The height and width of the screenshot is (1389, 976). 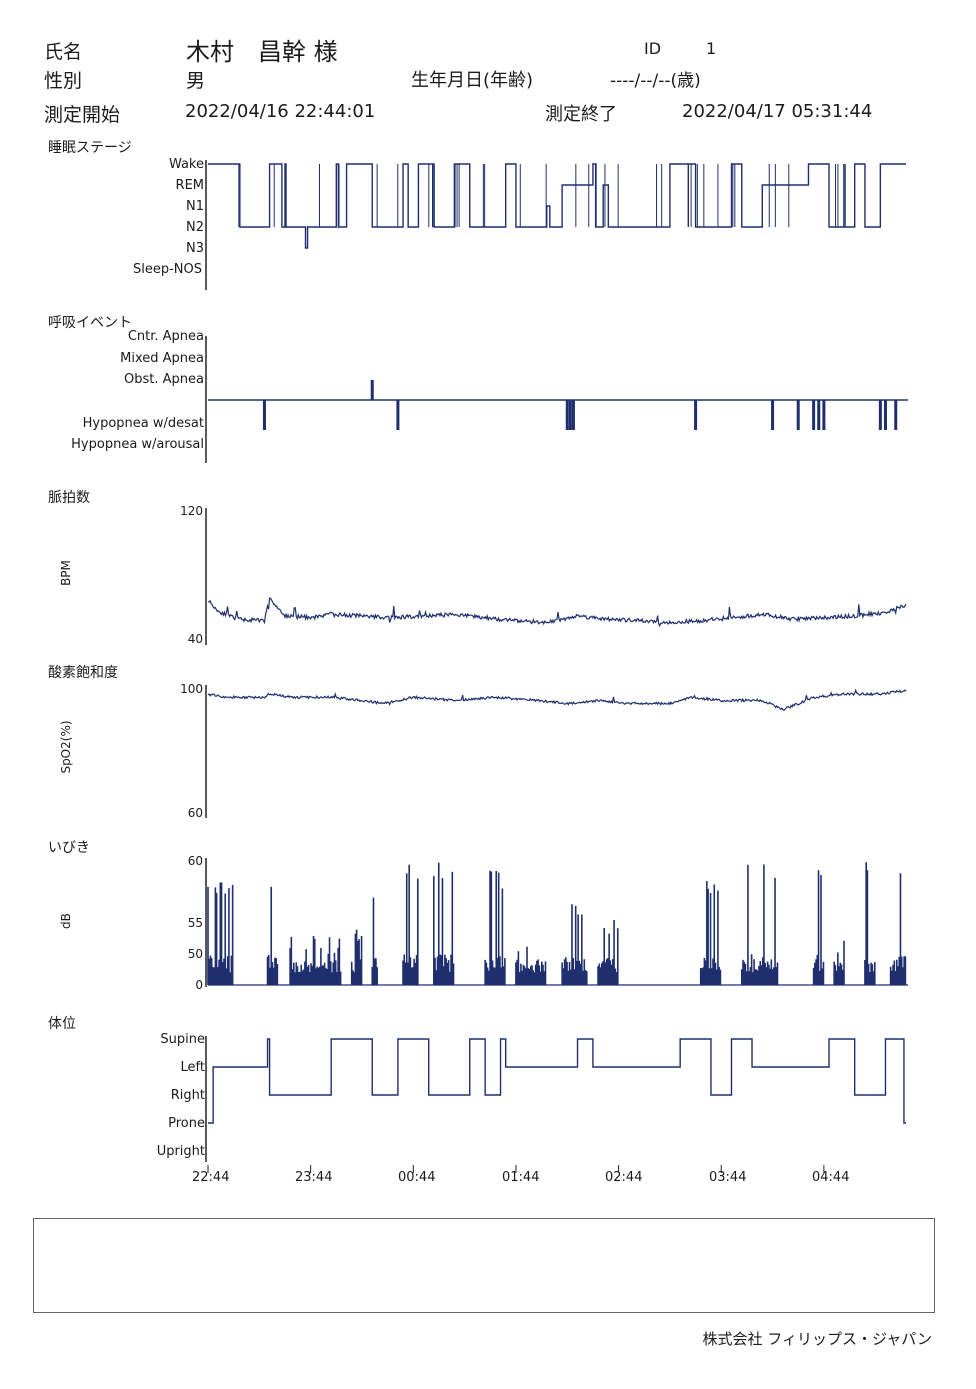 What do you see at coordinates (195, 954) in the screenshot?
I see `snore-tick-50: 50` at bounding box center [195, 954].